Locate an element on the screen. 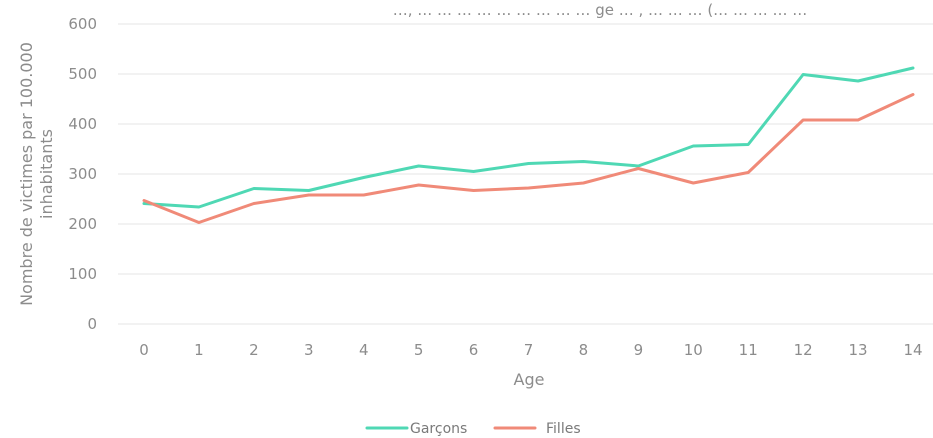 The height and width of the screenshot is (438, 933). x-tick-label: 0 is located at coordinates (144, 350).